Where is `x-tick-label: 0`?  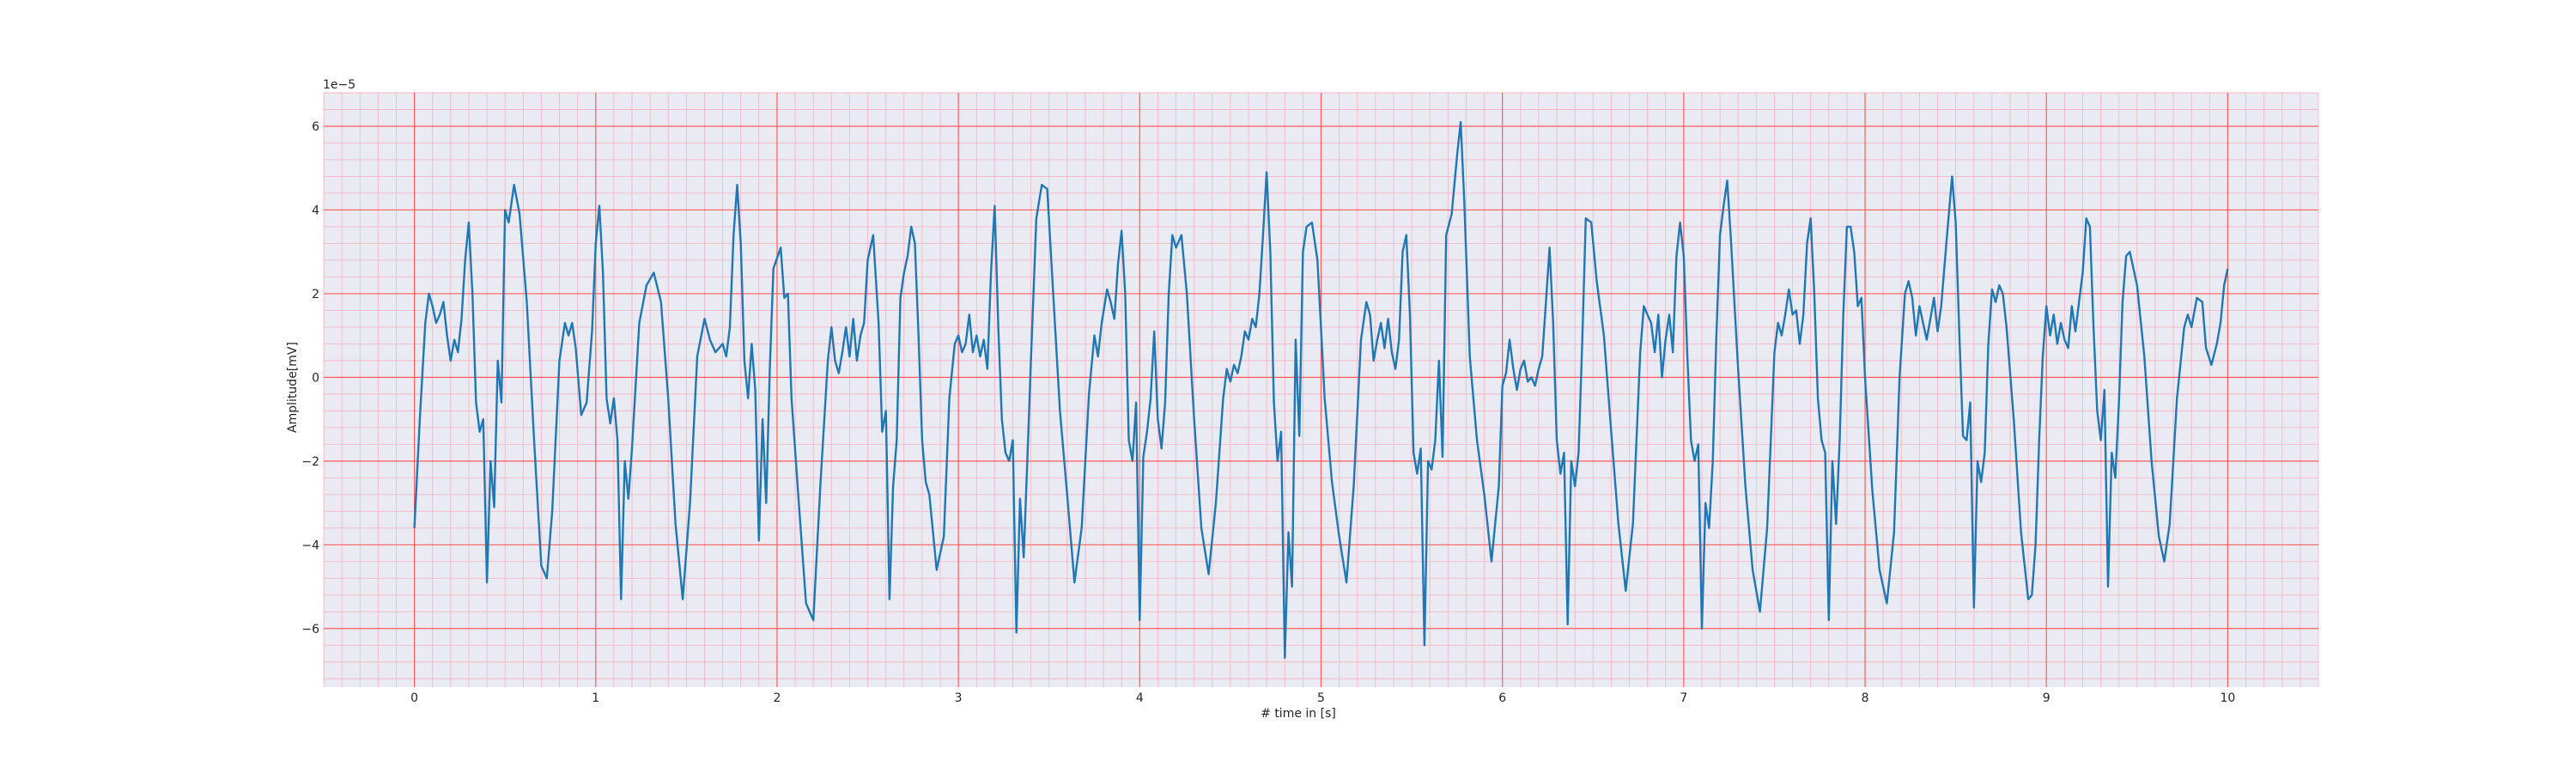 x-tick-label: 0 is located at coordinates (414, 698).